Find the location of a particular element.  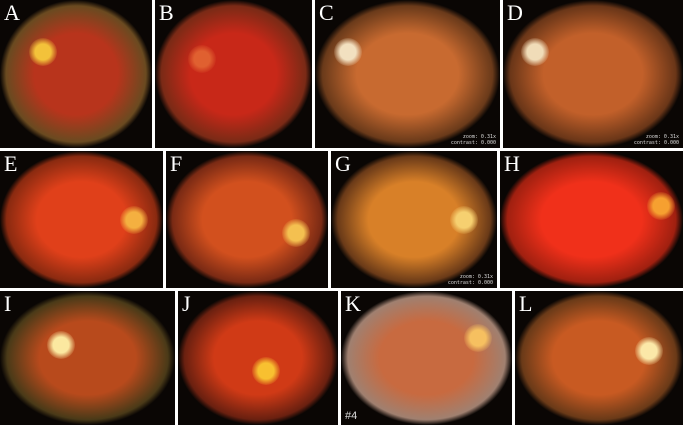

fundus-panel-i: I is located at coordinates (87, 358).